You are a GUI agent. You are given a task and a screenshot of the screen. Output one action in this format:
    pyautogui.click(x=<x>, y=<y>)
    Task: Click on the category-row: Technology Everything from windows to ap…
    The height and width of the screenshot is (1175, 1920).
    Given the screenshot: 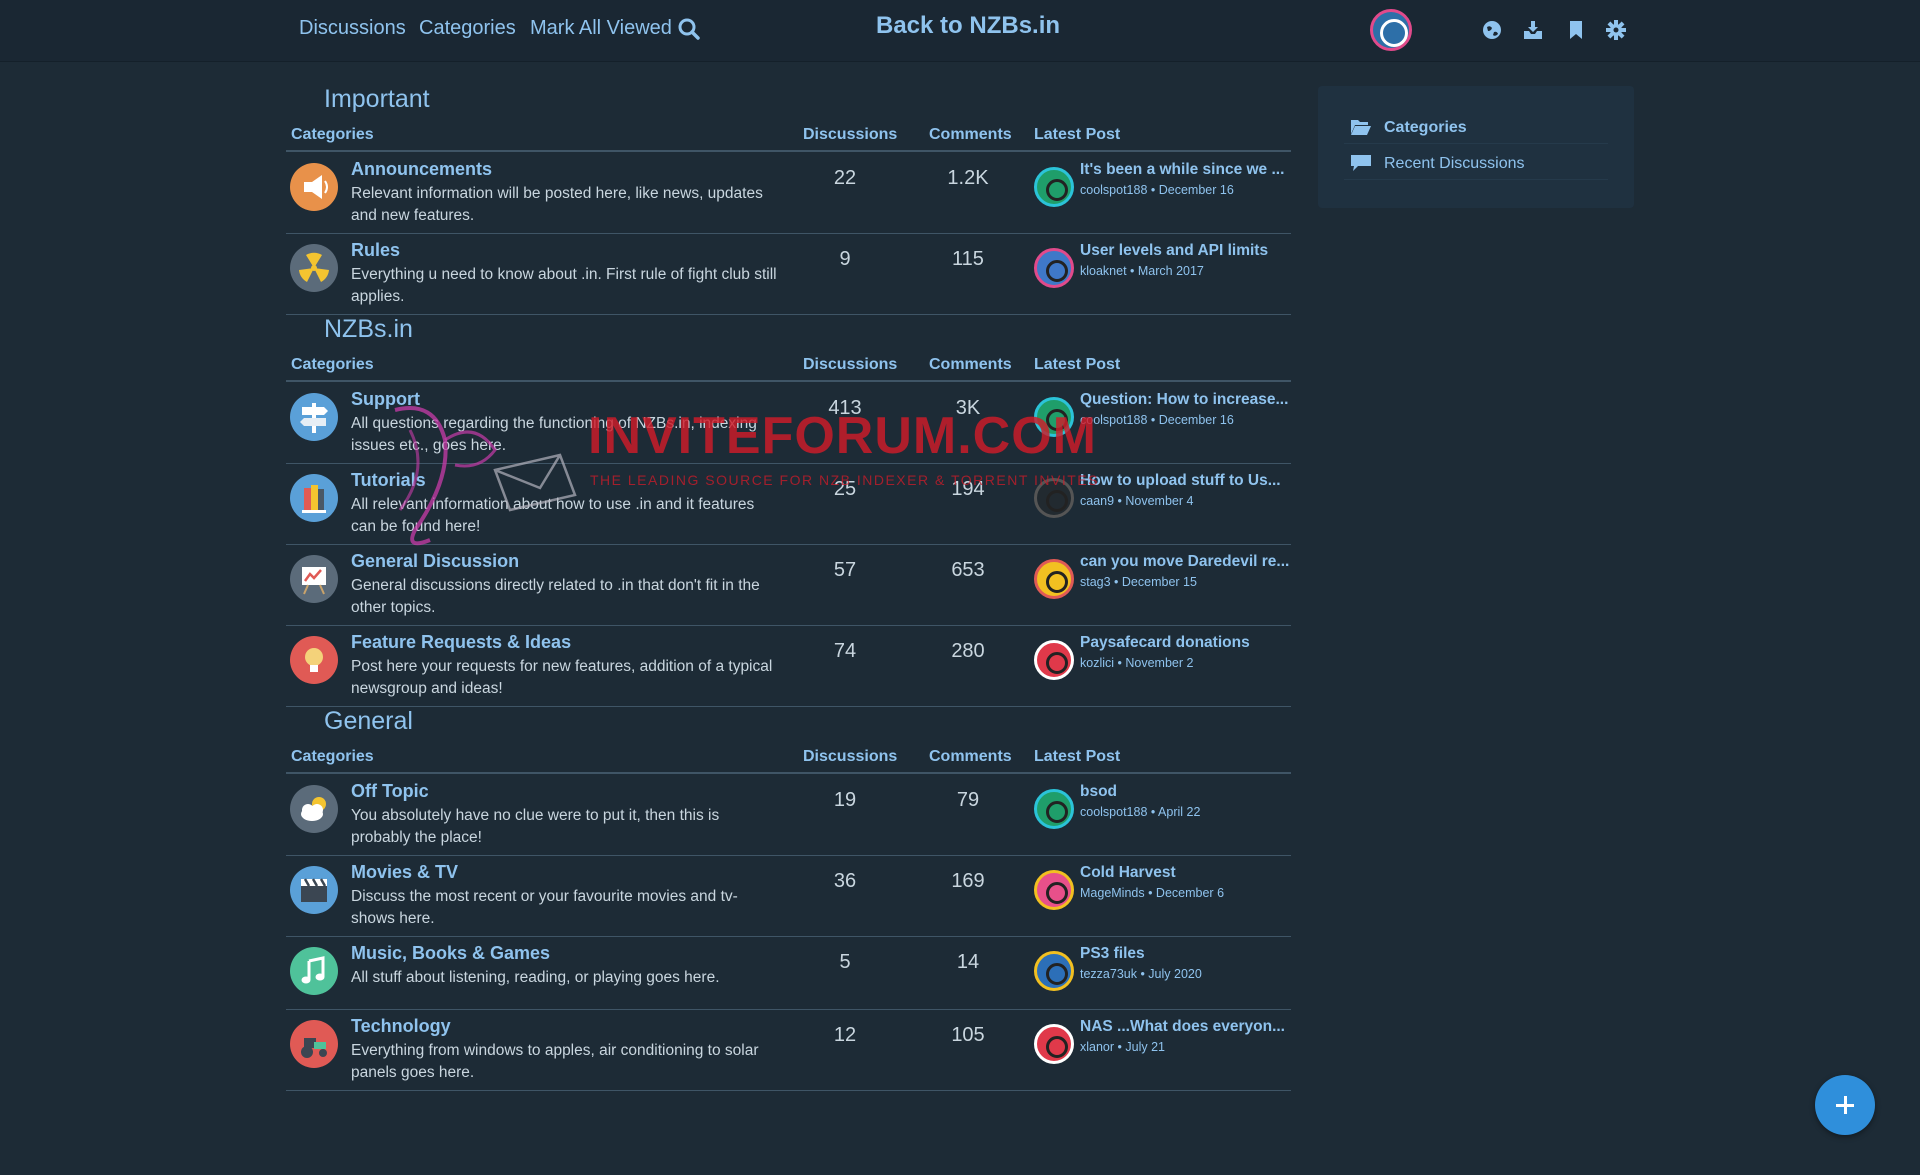 What is the action you would take?
    pyautogui.click(x=788, y=1050)
    